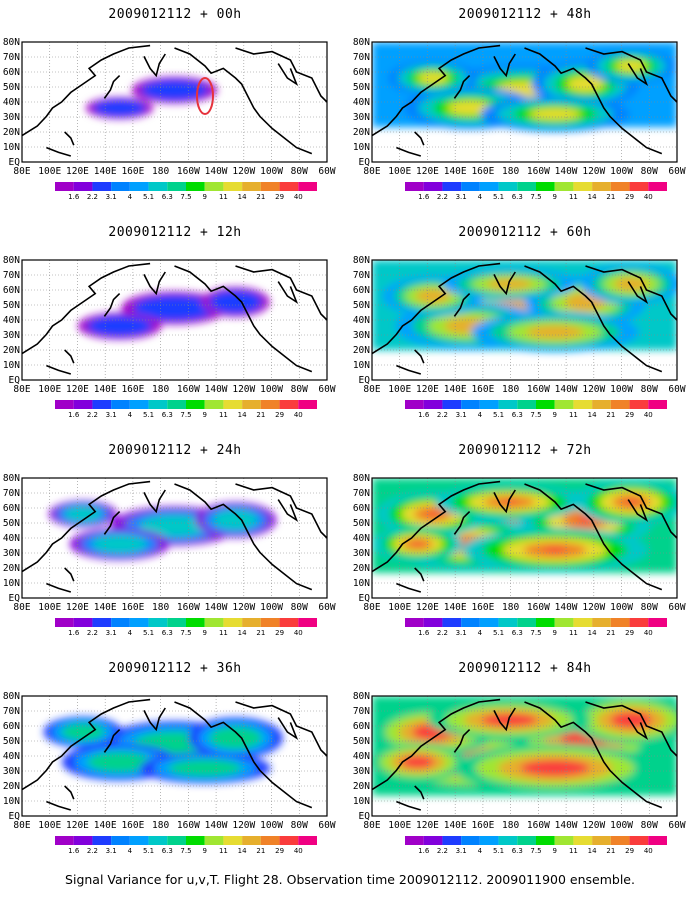 The width and height of the screenshot is (700, 900). Describe the element at coordinates (427, 607) in the screenshot. I see `lon-tick-label: 120E` at that location.